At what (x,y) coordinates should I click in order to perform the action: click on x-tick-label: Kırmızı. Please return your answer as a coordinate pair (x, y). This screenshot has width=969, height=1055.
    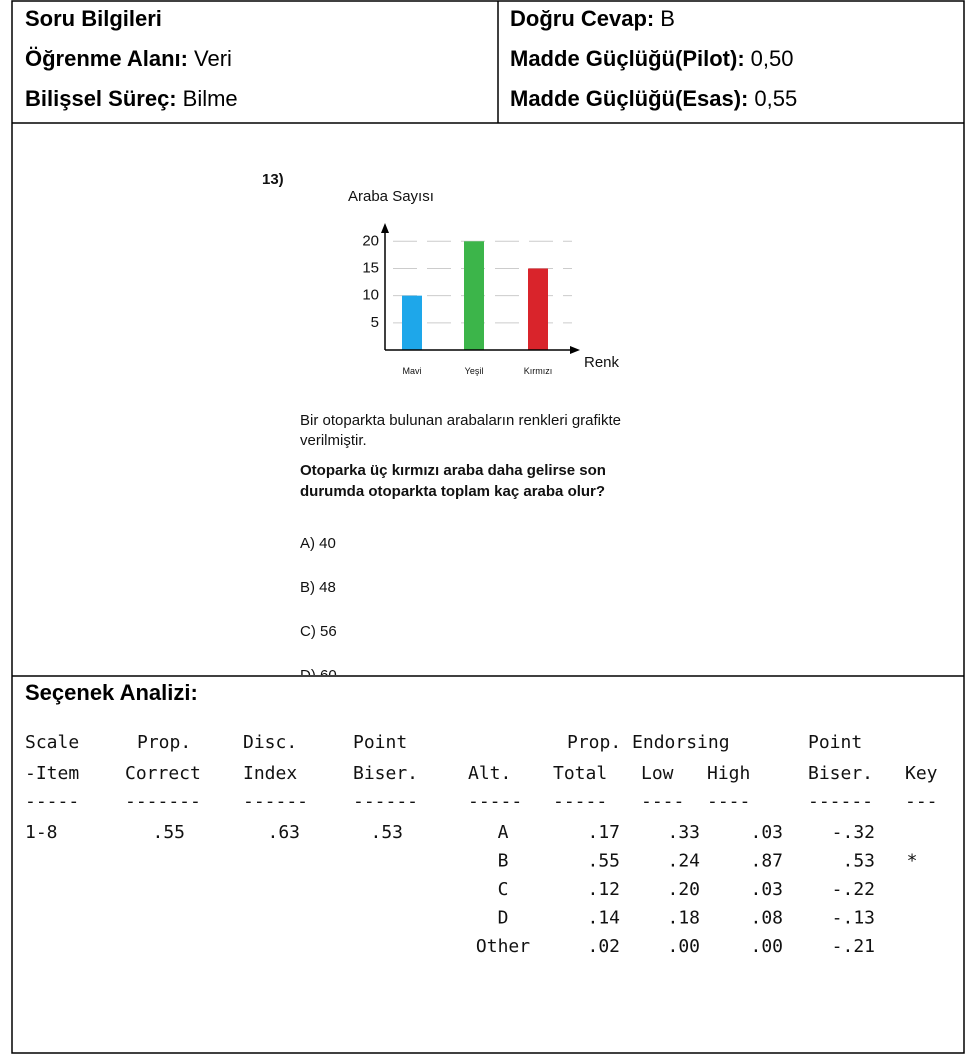
    Looking at the image, I should click on (538, 371).